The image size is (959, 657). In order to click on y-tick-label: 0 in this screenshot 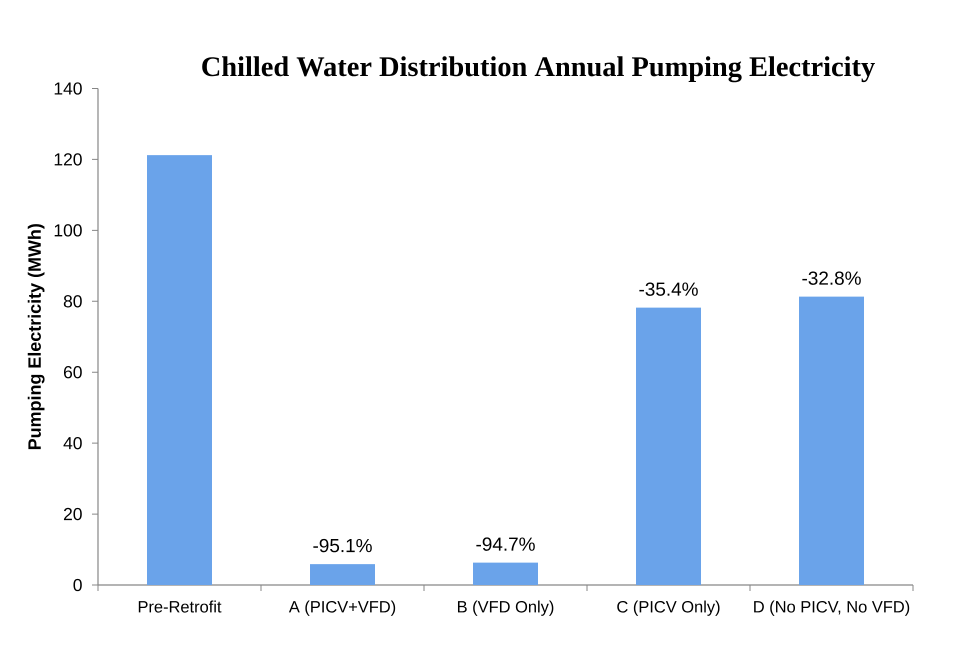, I will do `click(77, 585)`.